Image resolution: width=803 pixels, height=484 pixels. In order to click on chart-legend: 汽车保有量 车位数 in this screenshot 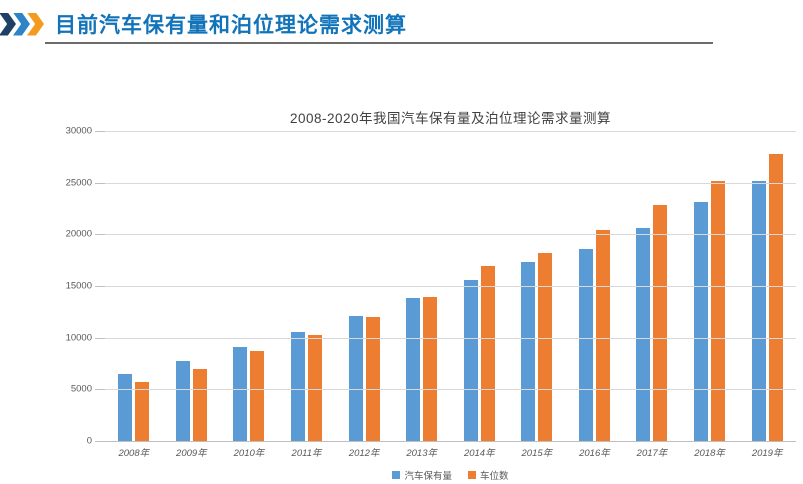, I will do `click(450, 475)`.